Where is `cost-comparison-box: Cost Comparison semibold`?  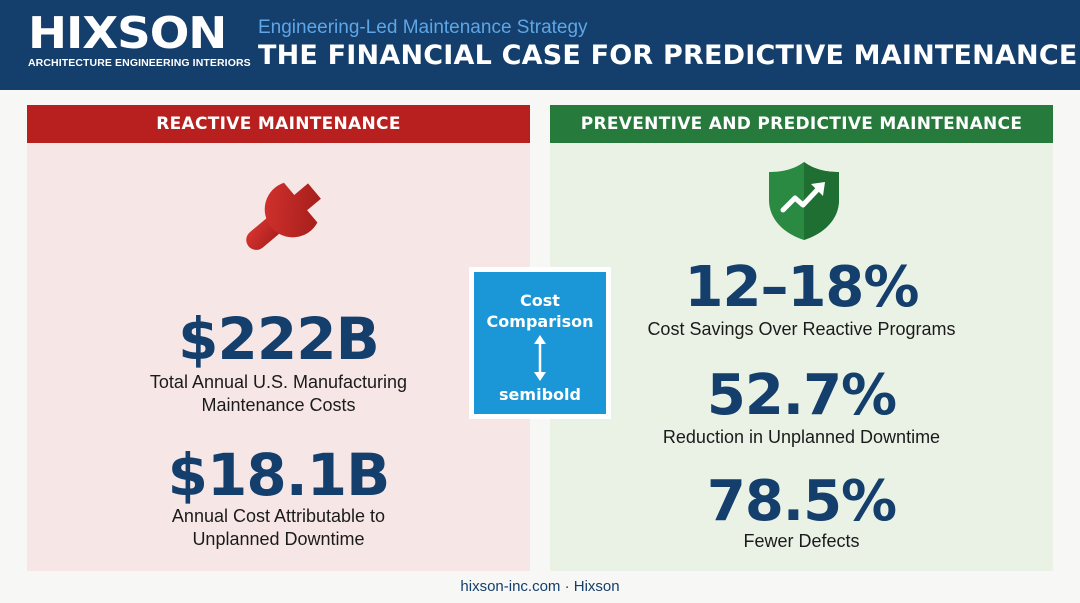
cost-comparison-box: Cost Comparison semibold is located at coordinates (540, 343).